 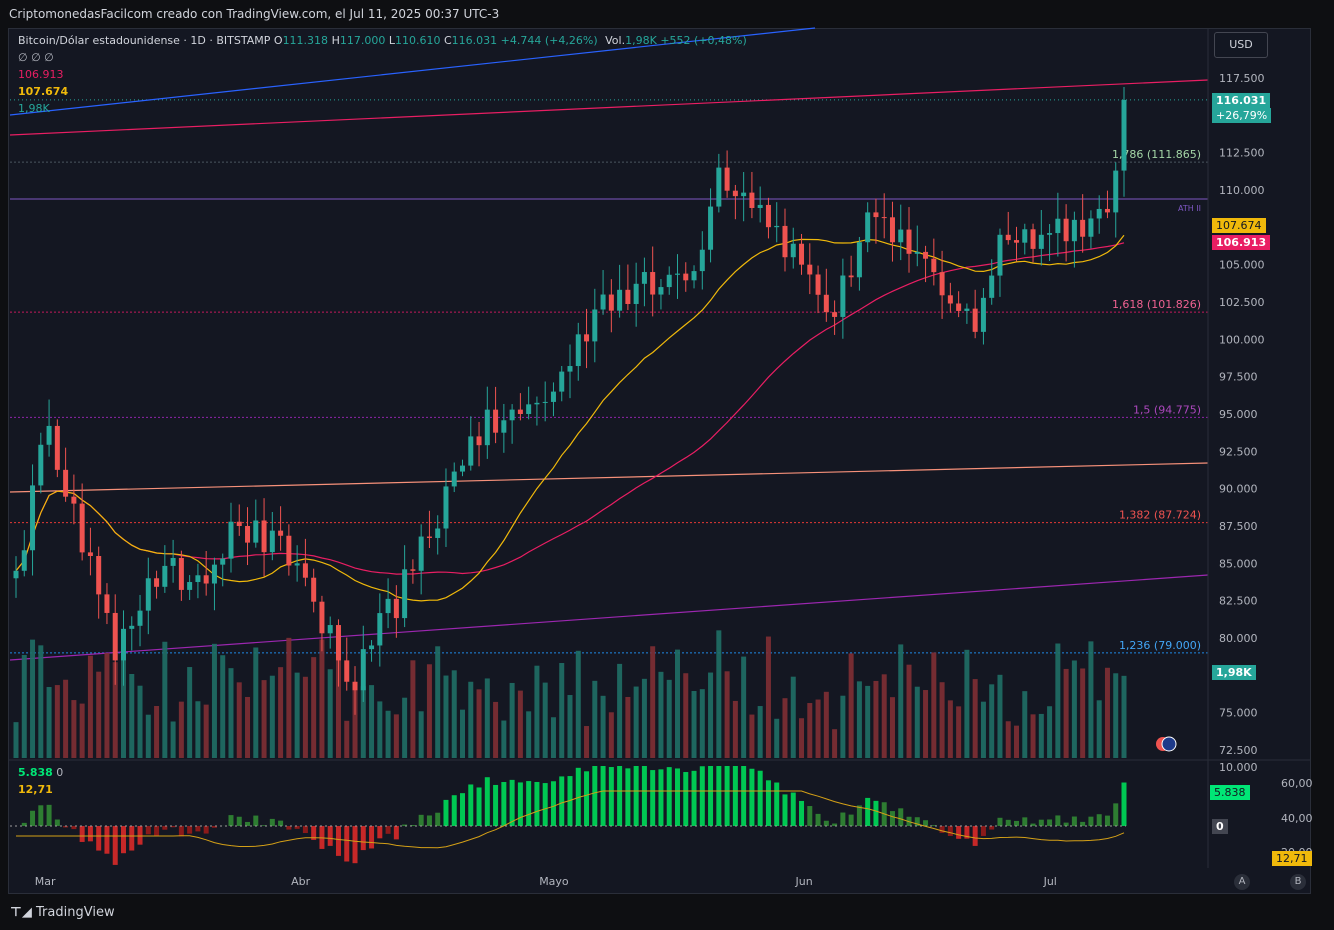 I want to click on tradingview-logo: ⊤◢ TradingView, so click(x=62, y=912).